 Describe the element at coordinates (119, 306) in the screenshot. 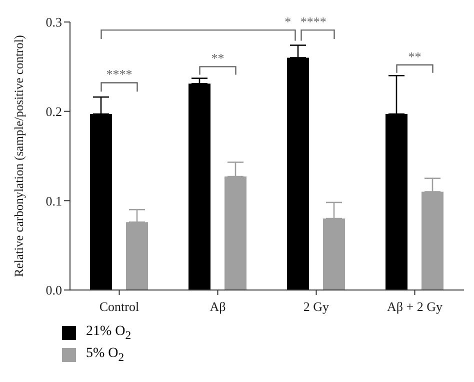

I see `x-tick-label: Control` at that location.